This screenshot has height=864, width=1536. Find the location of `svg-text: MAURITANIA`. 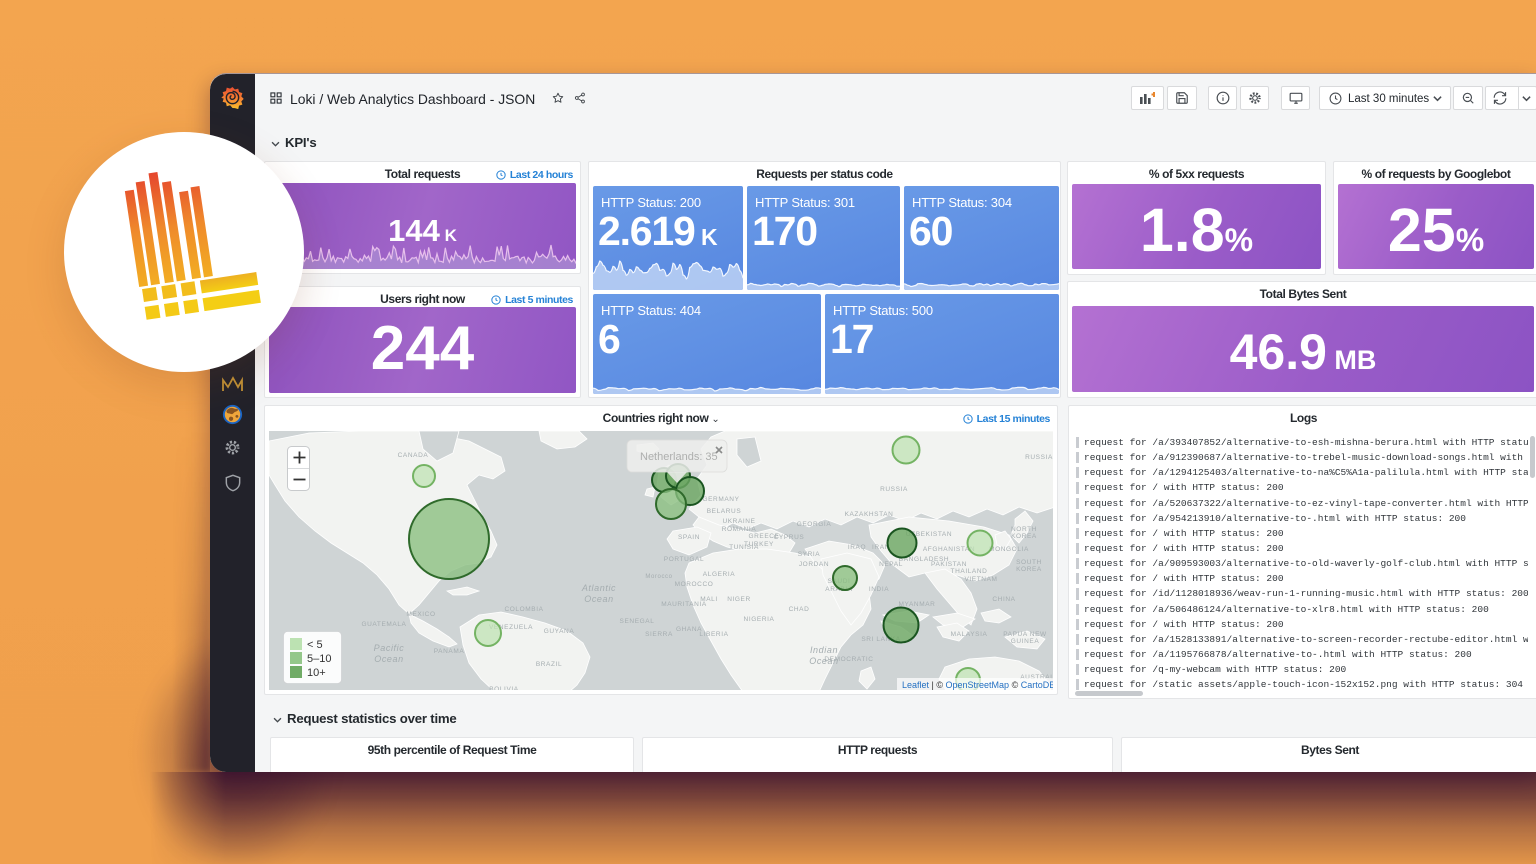

svg-text: MAURITANIA is located at coordinates (684, 604).